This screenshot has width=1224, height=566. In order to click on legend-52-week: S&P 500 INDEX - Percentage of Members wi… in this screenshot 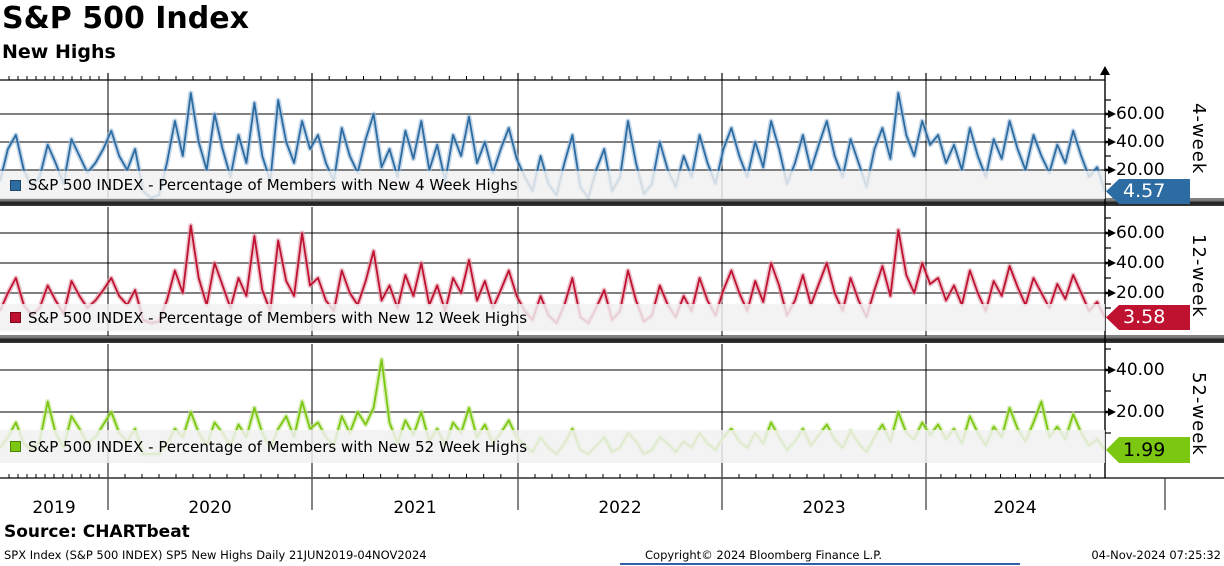, I will do `click(552, 446)`.